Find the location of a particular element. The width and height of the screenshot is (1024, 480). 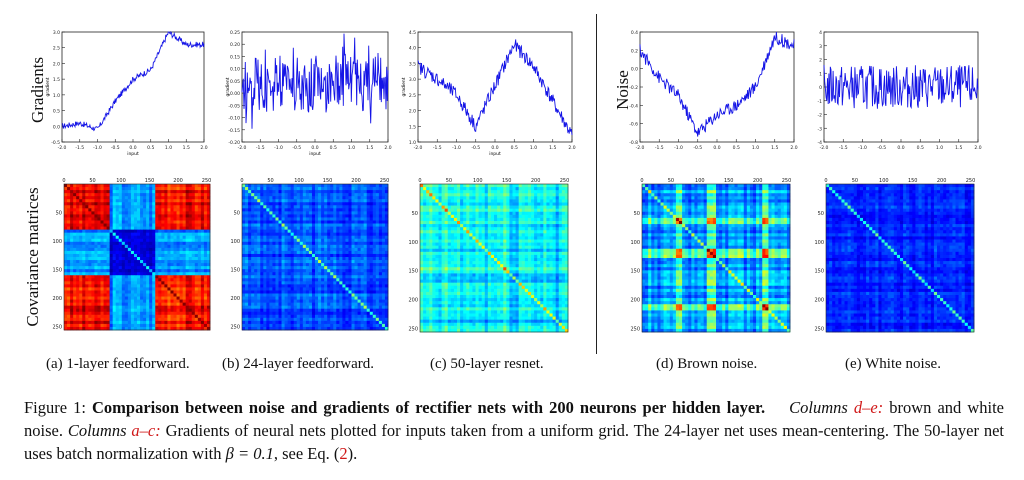

y-tick-label: 1 is located at coordinates (820, 74).